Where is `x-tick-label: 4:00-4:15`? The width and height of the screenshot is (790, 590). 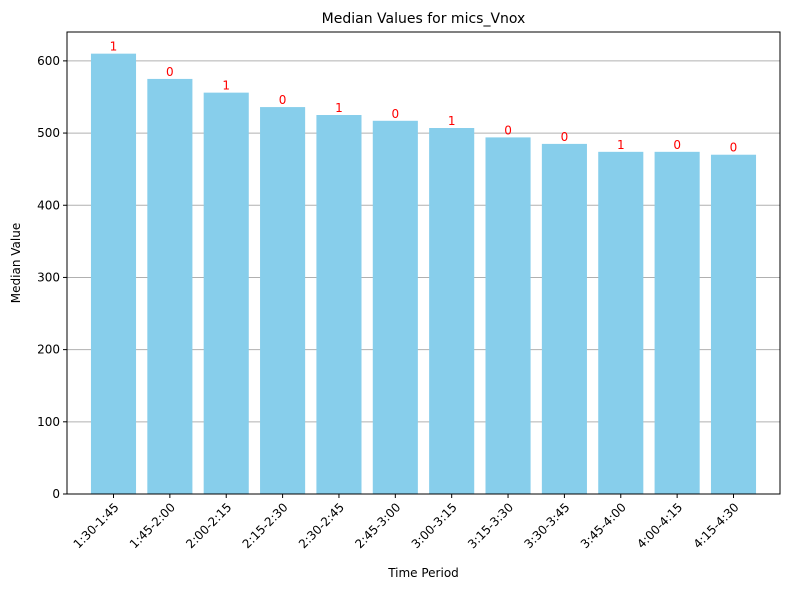
x-tick-label: 4:00-4:15 is located at coordinates (659, 525).